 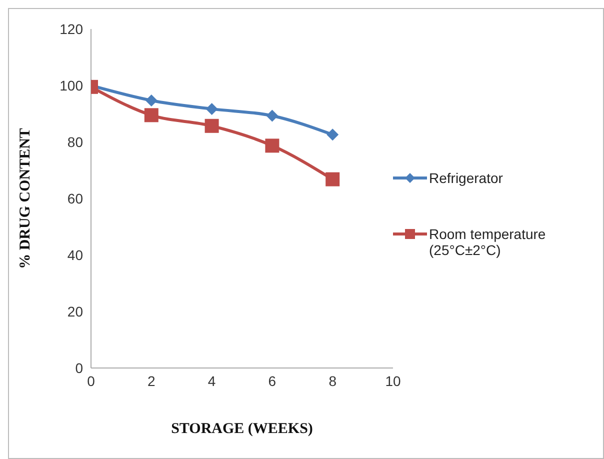 I want to click on x-tick-label: 10, so click(x=393, y=380).